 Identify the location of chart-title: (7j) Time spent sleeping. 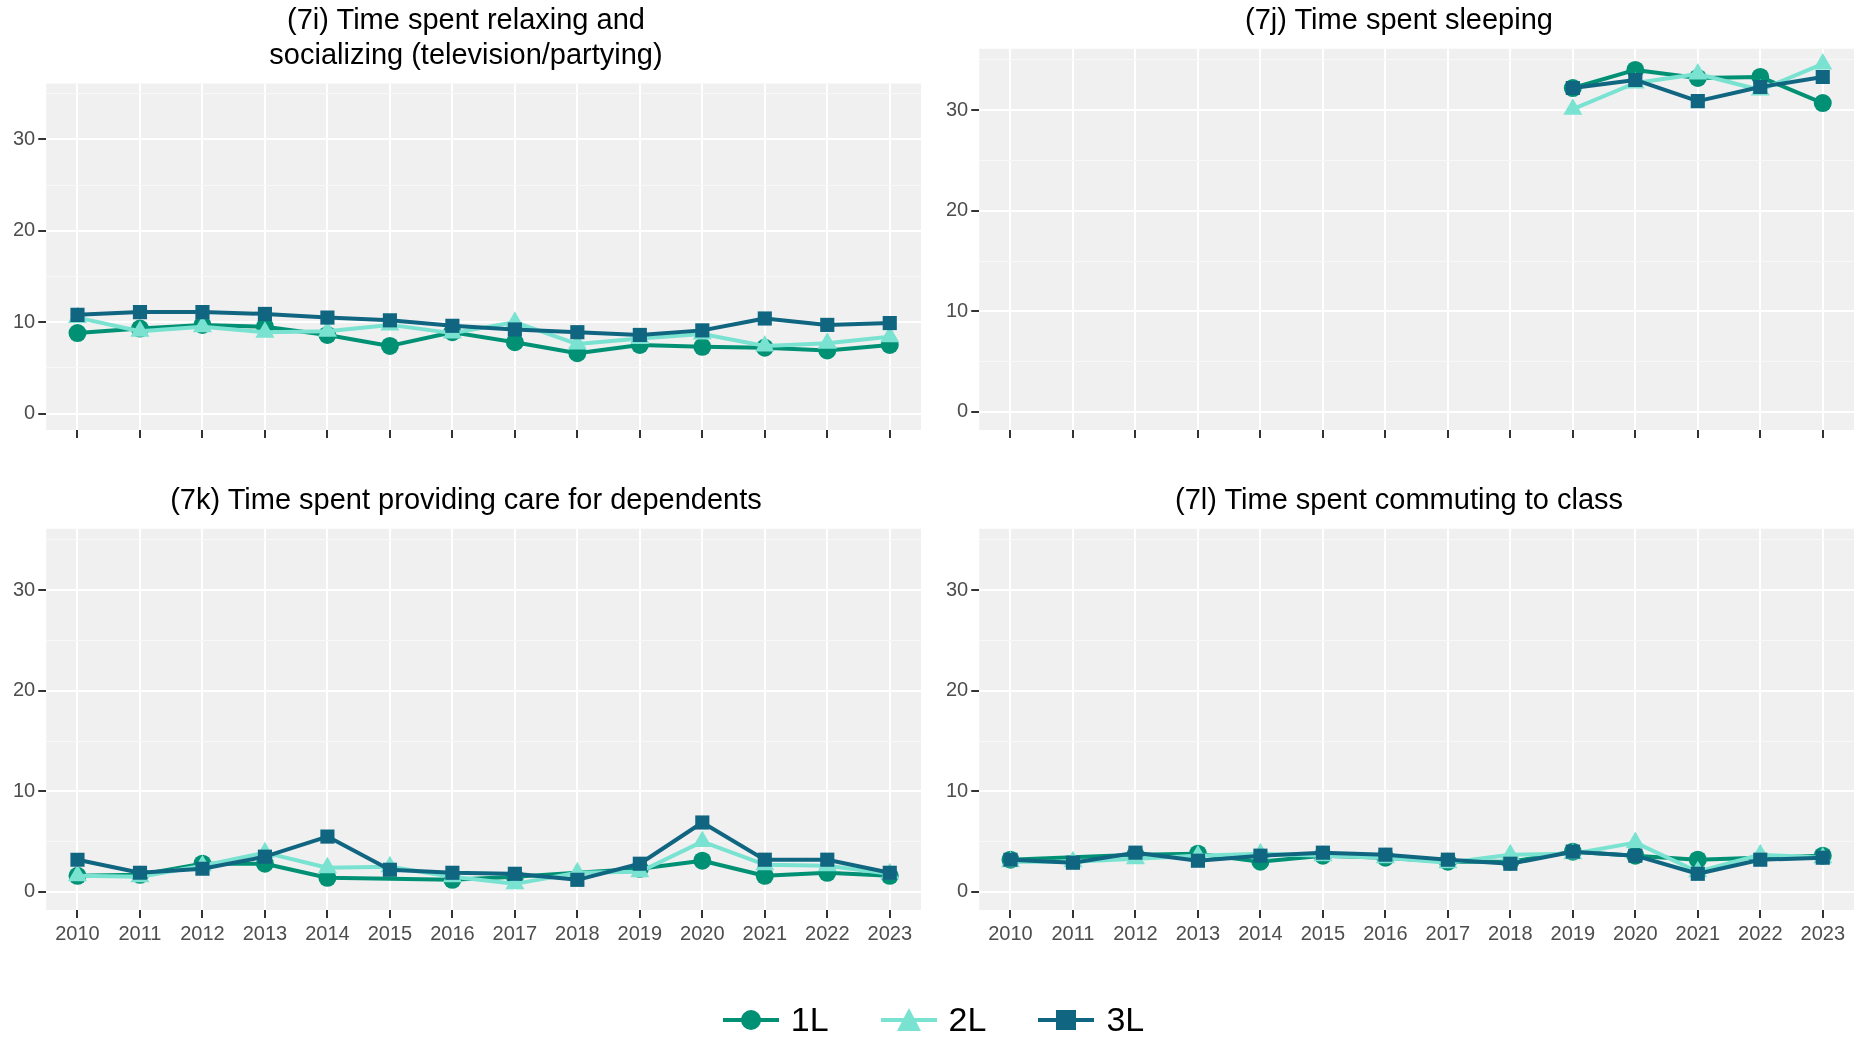
(1399, 19).